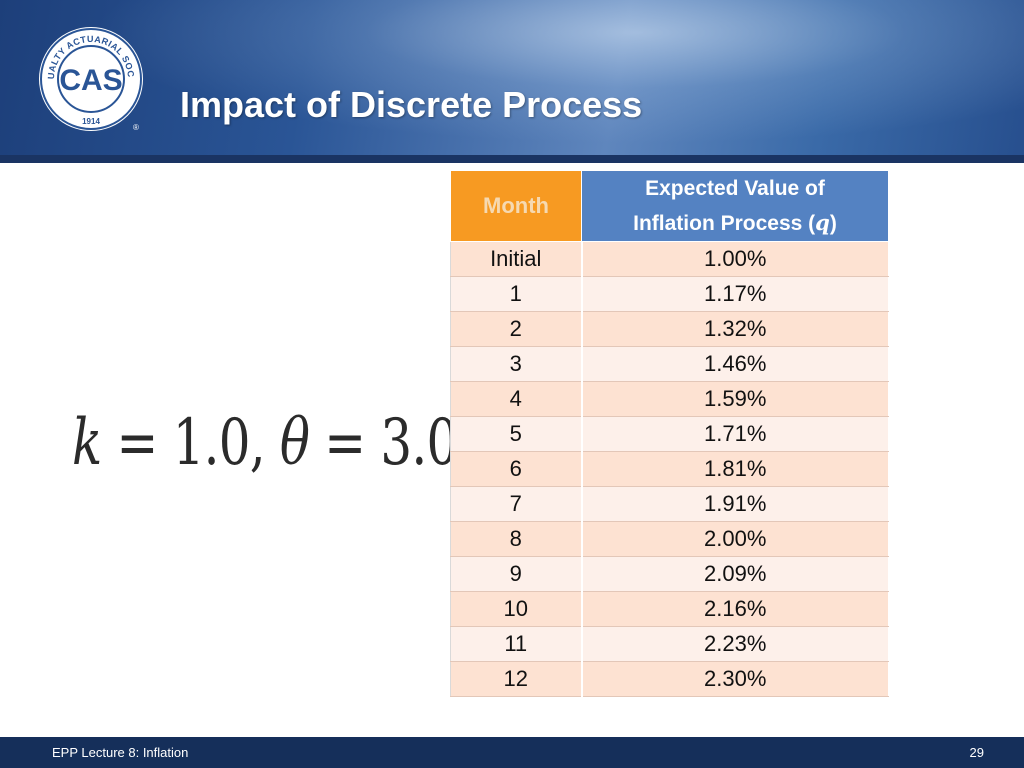 This screenshot has height=768, width=1024. Describe the element at coordinates (822, 222) in the screenshot. I see `ev-header-q-variable: q` at that location.